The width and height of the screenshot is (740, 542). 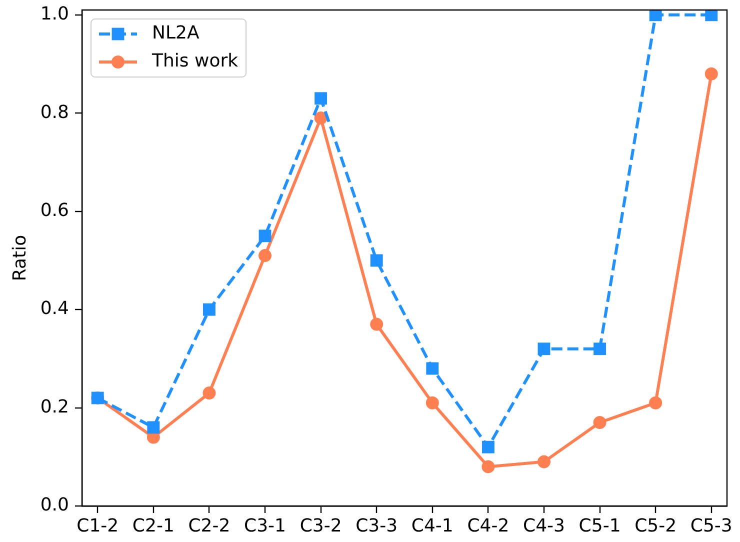 What do you see at coordinates (488, 525) in the screenshot?
I see `x-tick-label: C4-2` at bounding box center [488, 525].